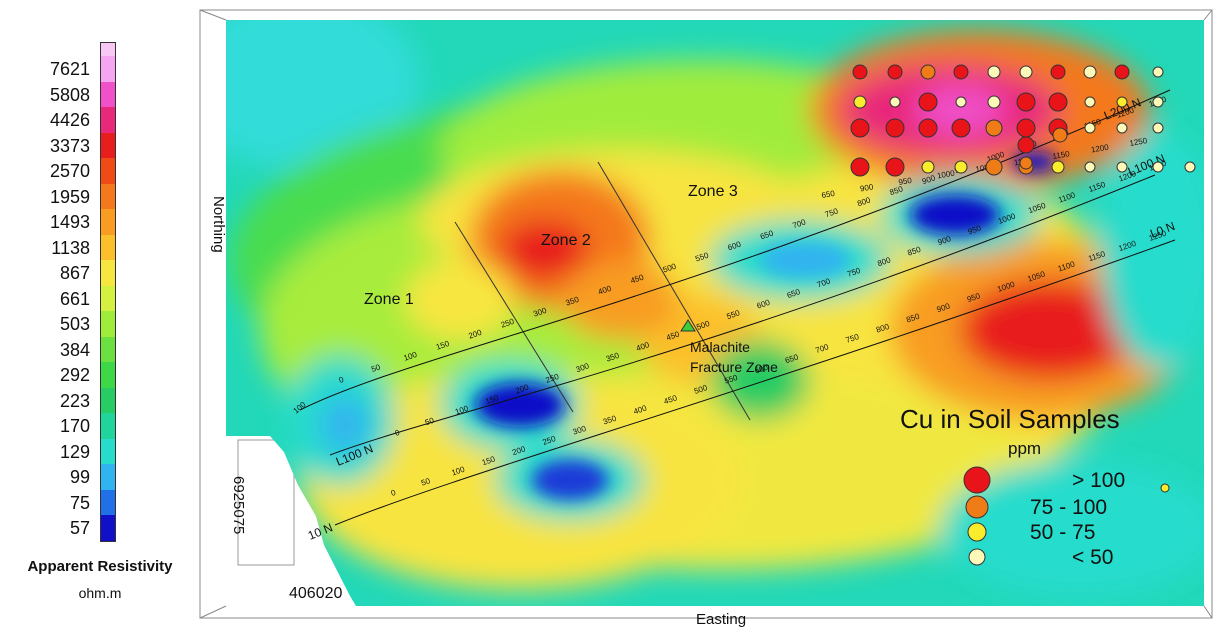 The height and width of the screenshot is (628, 1219). Describe the element at coordinates (238, 505) in the screenshot. I see `northing-tick: 6925075` at that location.